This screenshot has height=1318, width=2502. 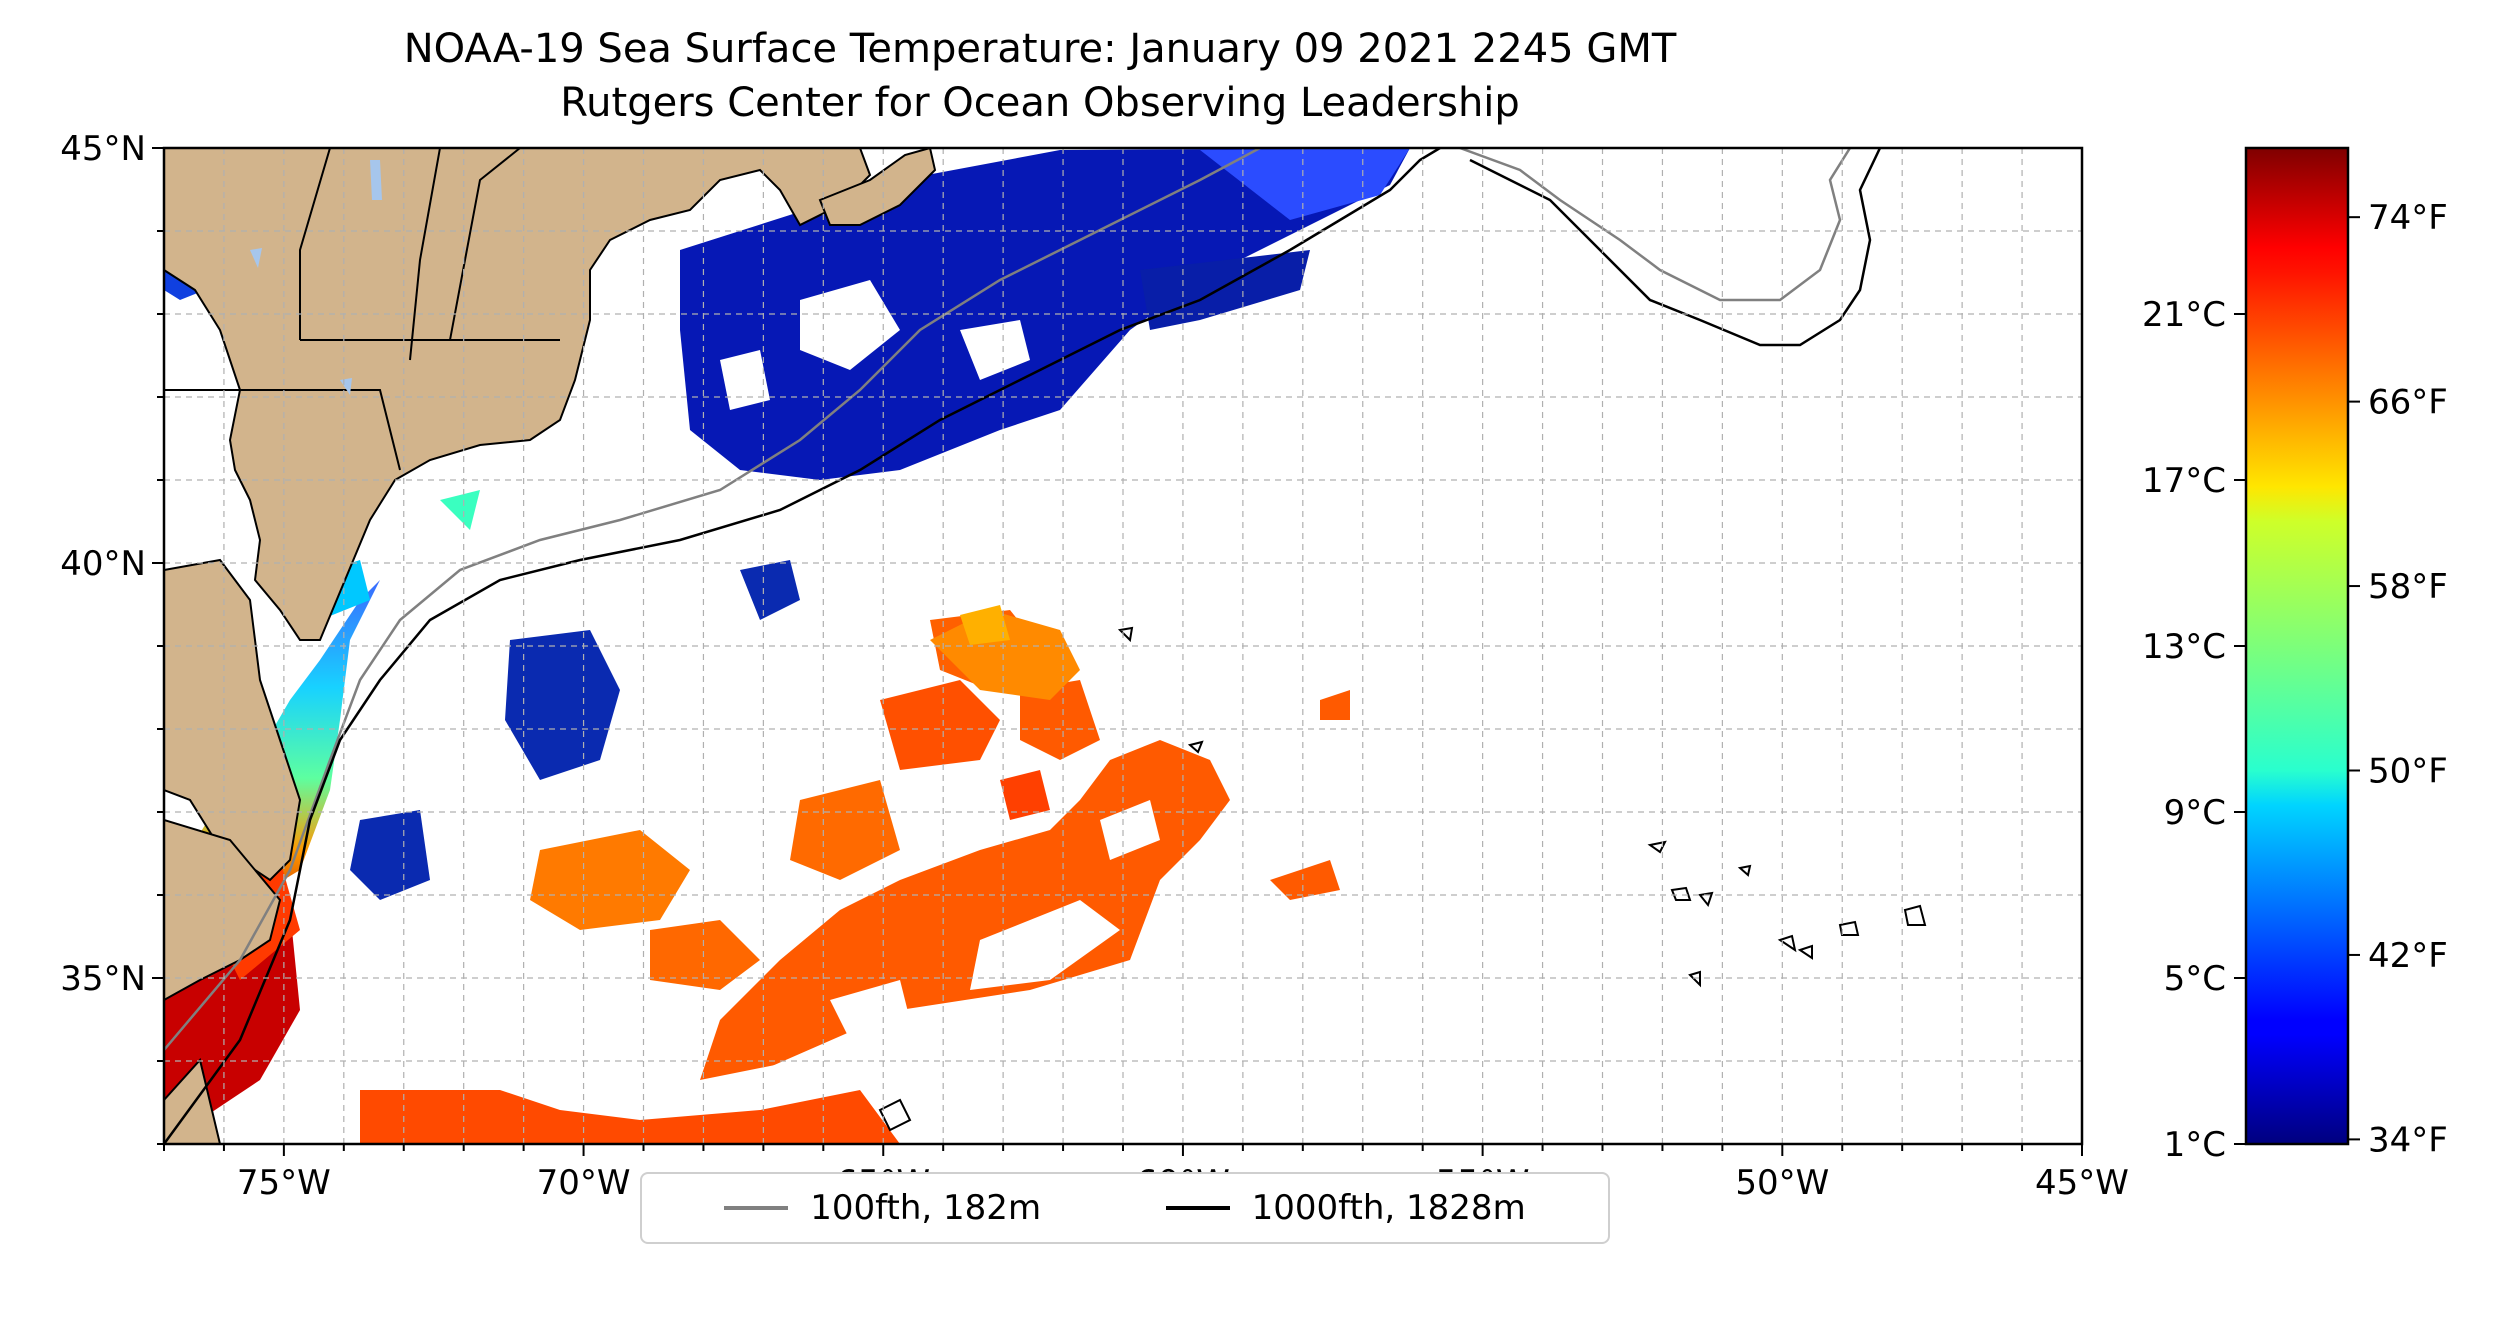 I want to click on legend-item-100fth: 100fth, 182m, so click(x=882, y=1208).